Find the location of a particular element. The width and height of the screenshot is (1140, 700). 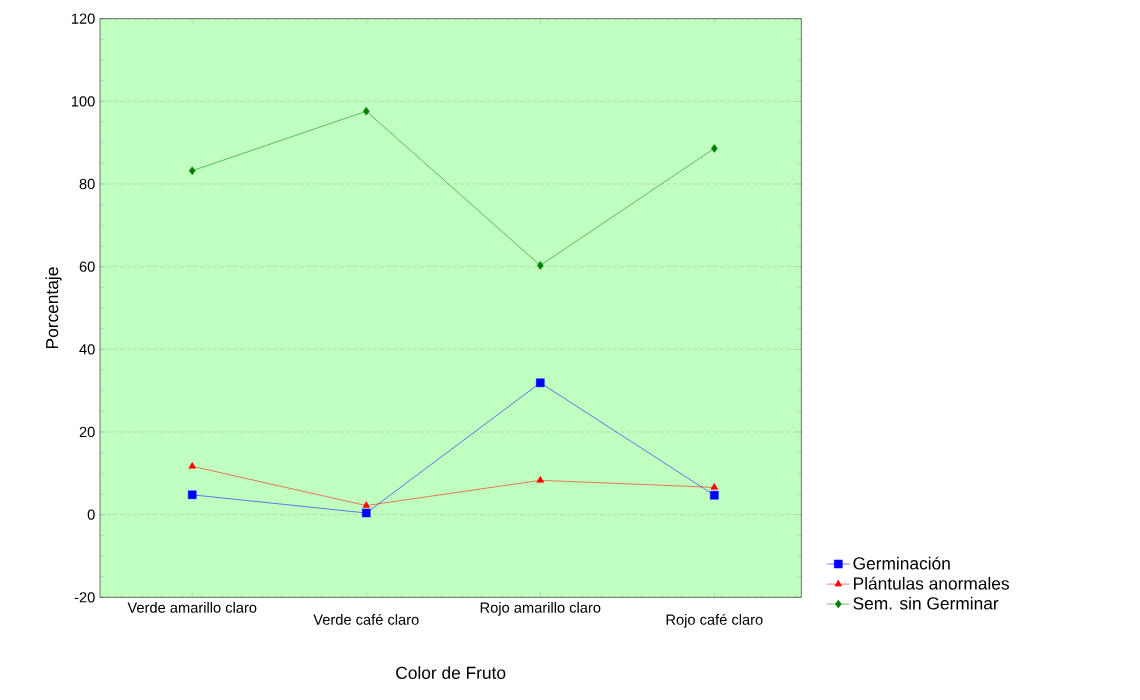

x-tick-label: Verde café claro is located at coordinates (366, 619).